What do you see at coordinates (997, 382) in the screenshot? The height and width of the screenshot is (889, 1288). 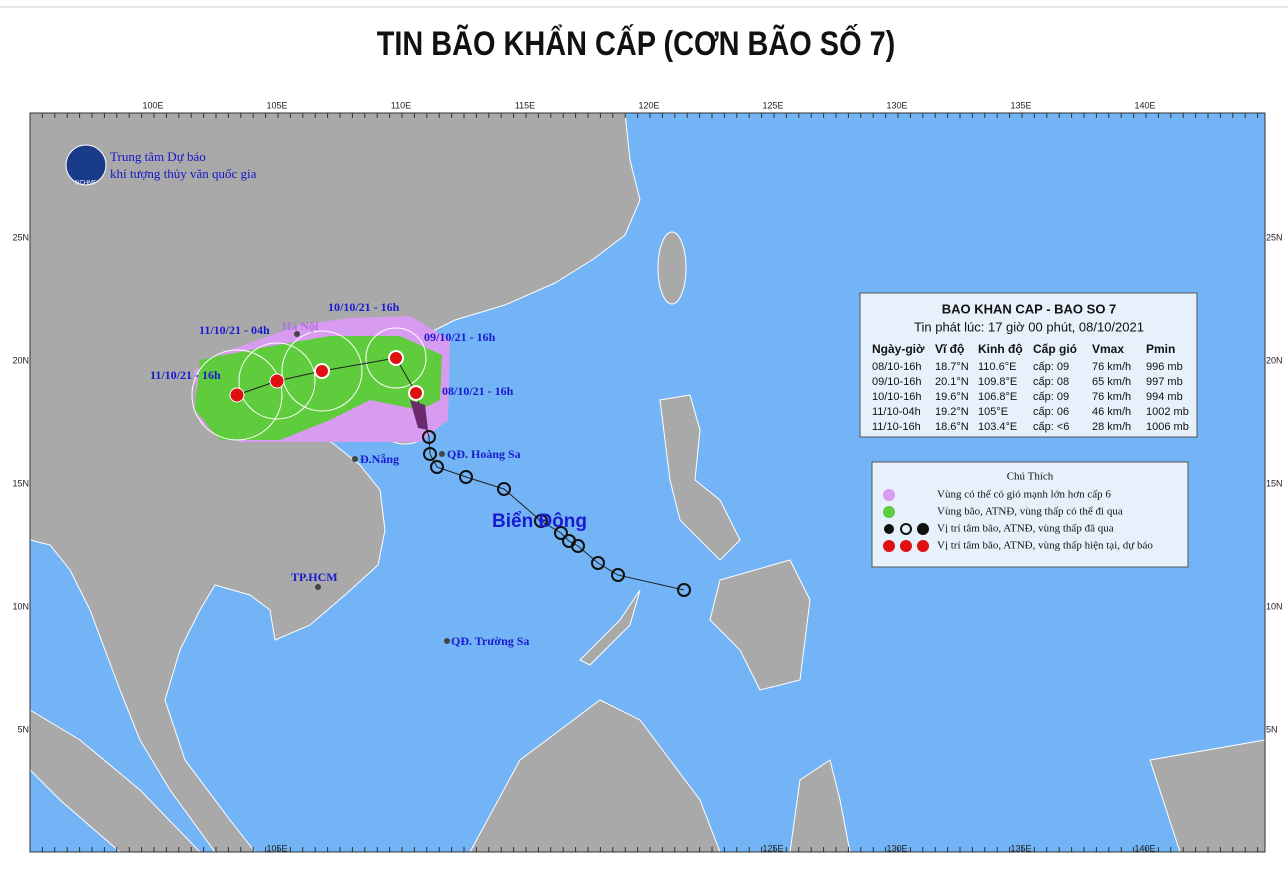 I see `table-cell: 109.8°E` at bounding box center [997, 382].